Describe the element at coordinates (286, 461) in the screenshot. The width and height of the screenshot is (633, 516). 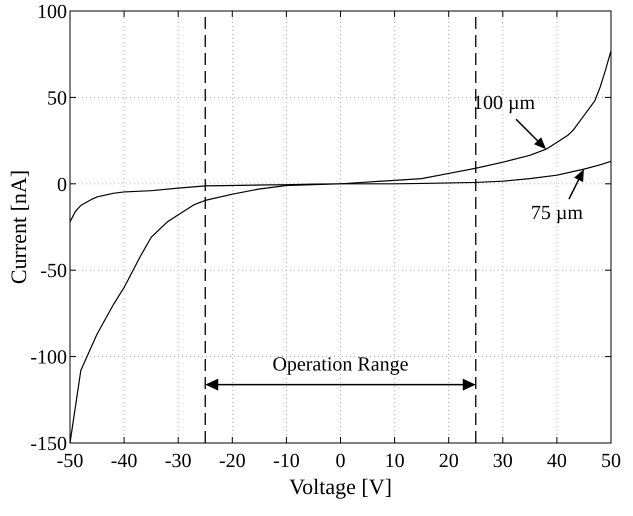
I see `x-tick-label: -10` at that location.